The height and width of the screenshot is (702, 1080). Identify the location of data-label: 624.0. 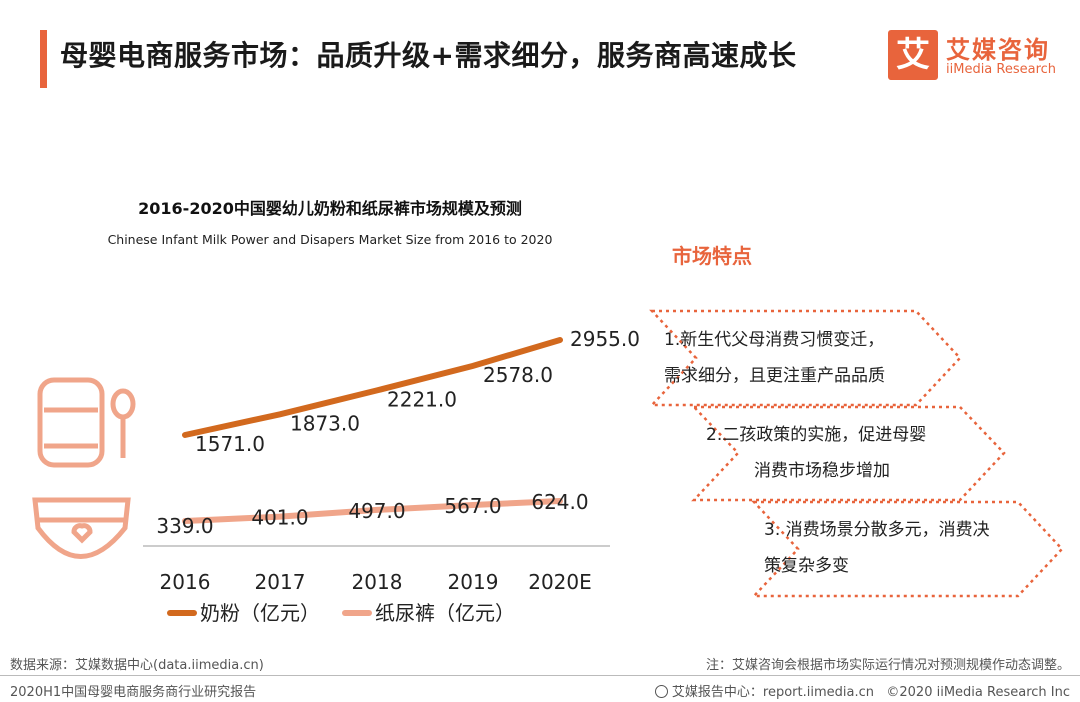
(559, 502).